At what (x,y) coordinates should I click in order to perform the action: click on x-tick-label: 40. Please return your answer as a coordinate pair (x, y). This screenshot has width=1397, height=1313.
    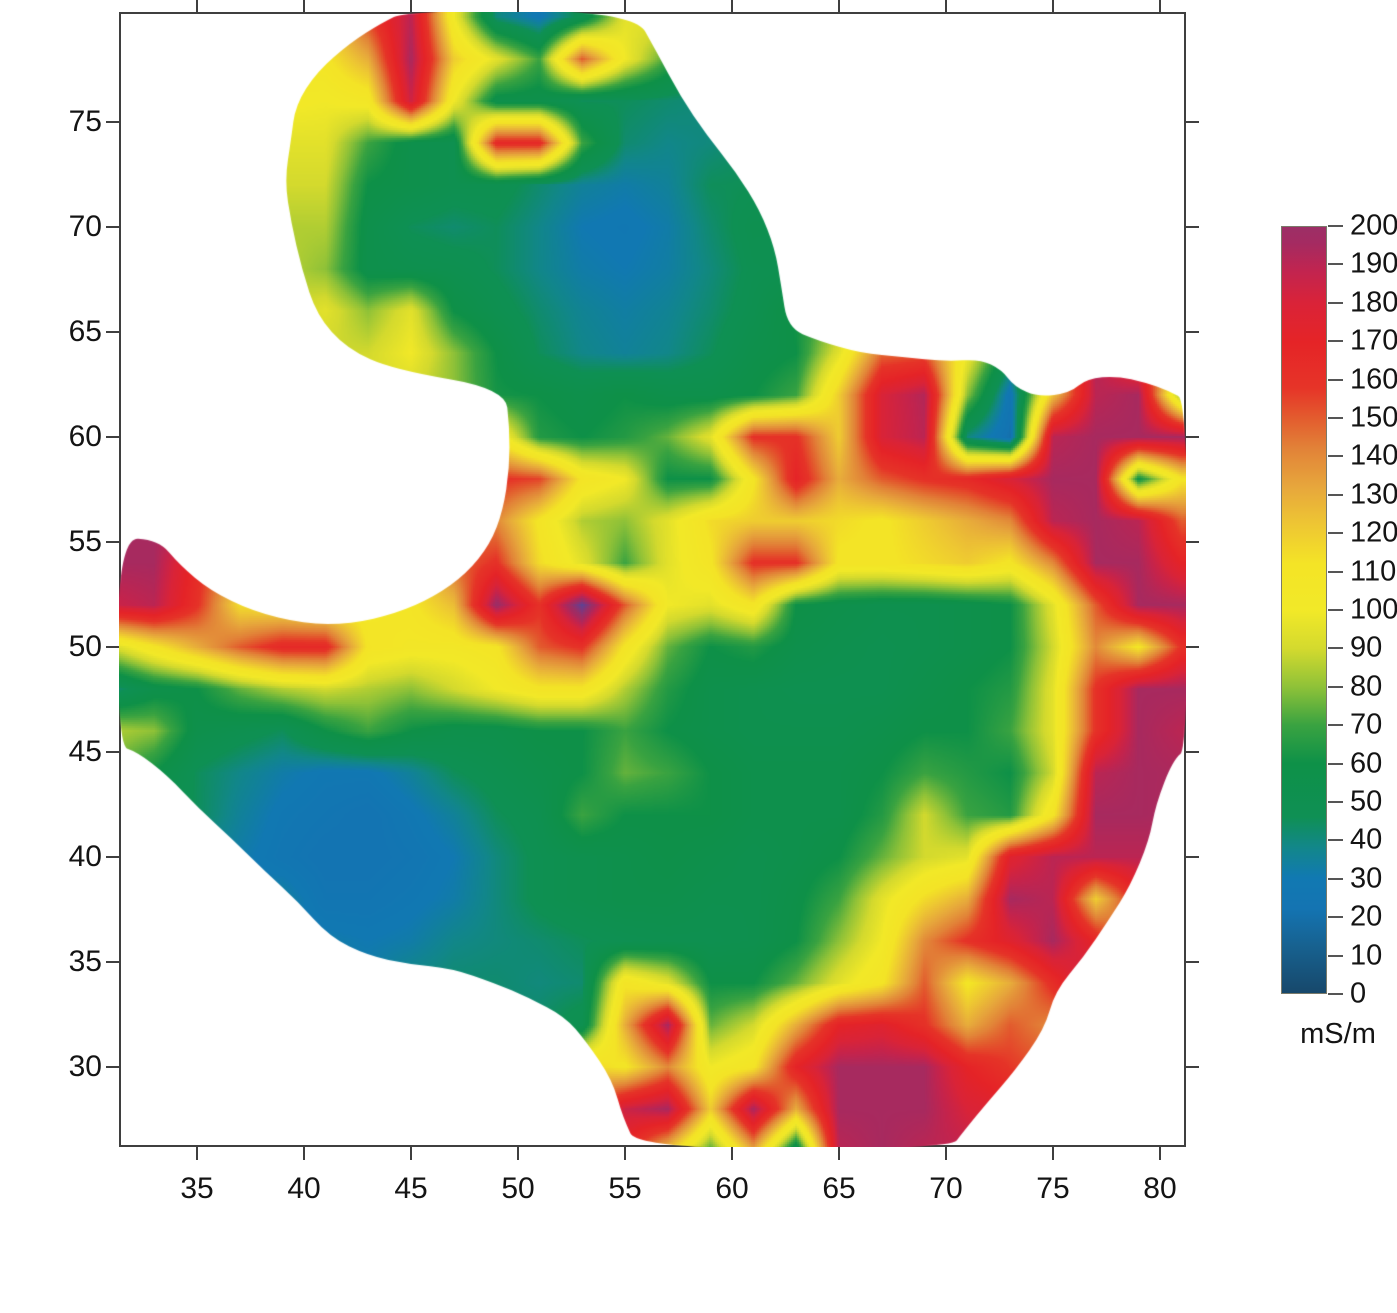
    Looking at the image, I should click on (304, 1188).